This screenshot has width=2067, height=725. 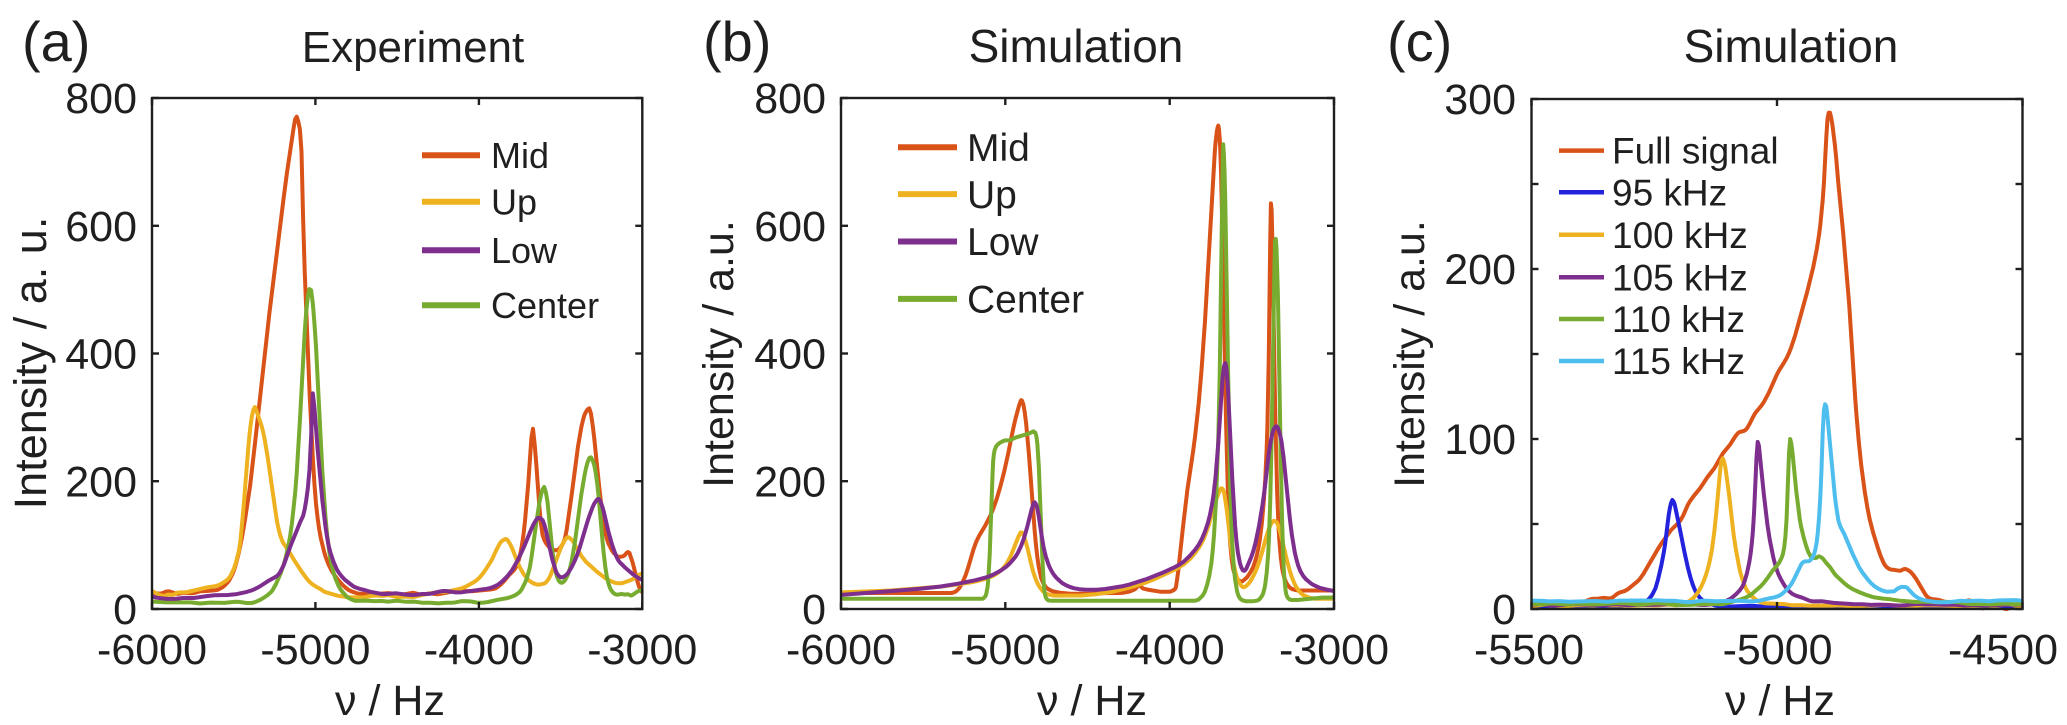 What do you see at coordinates (30, 363) in the screenshot?
I see `svg-text: Intensity / a. u.` at bounding box center [30, 363].